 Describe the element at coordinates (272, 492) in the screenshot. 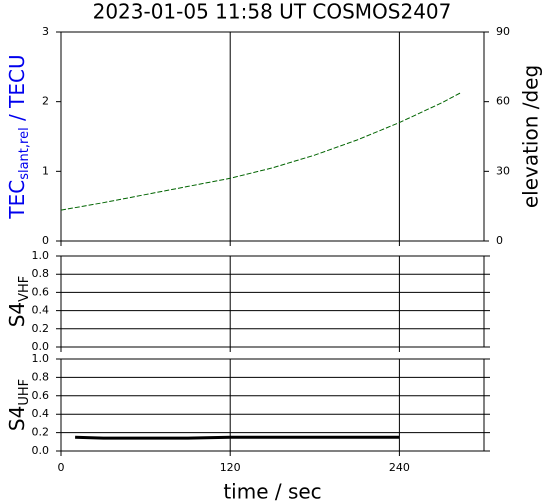

I see `x-axis-label: time / sec` at that location.